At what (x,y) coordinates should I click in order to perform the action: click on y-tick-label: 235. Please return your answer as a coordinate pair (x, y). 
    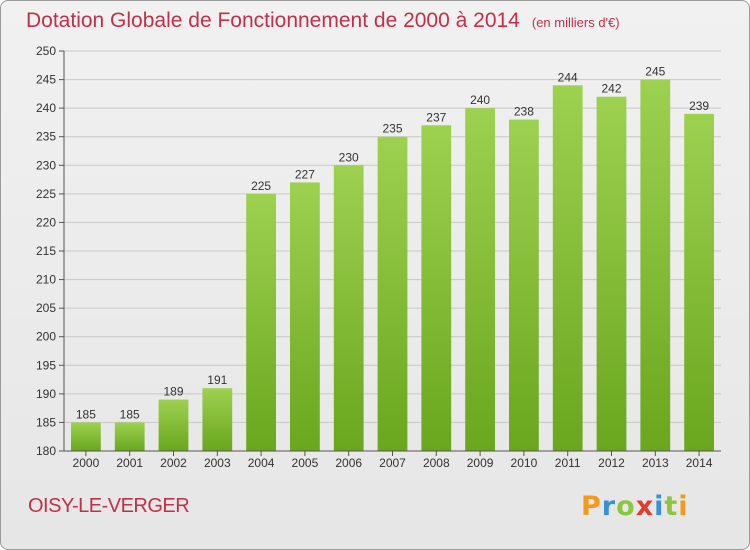
    Looking at the image, I should click on (46, 137).